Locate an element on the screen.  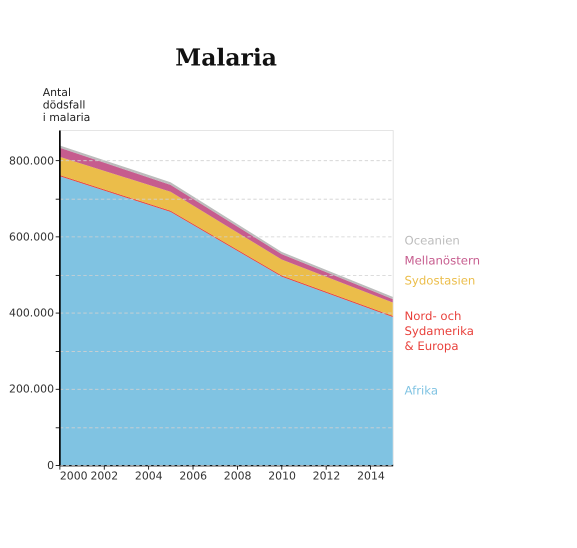
y-tick-label: 800.000 is located at coordinates (31, 161).